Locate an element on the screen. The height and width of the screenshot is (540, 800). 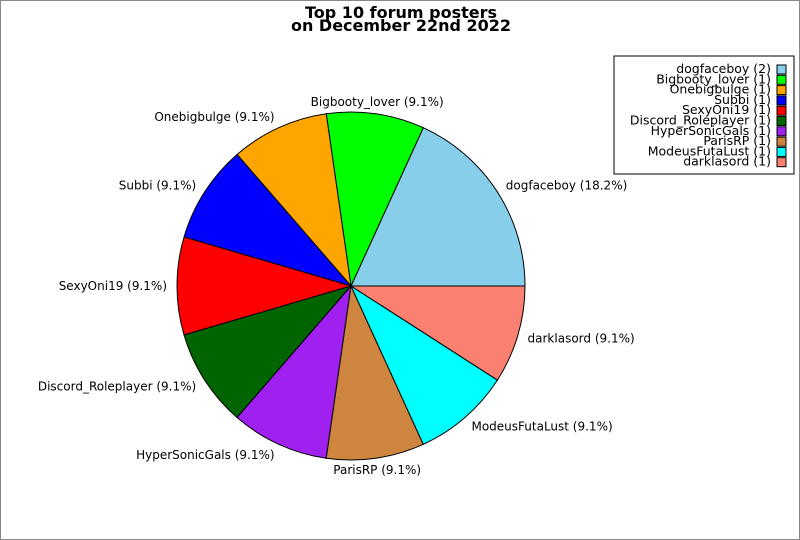
pie-slice-subbi is located at coordinates (268, 220).